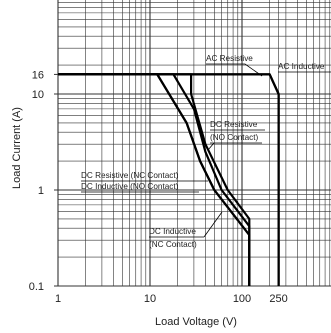 Image resolution: width=331 pixels, height=333 pixels. Describe the element at coordinates (301, 66) in the screenshot. I see `annotation-label: AC Inductive` at that location.